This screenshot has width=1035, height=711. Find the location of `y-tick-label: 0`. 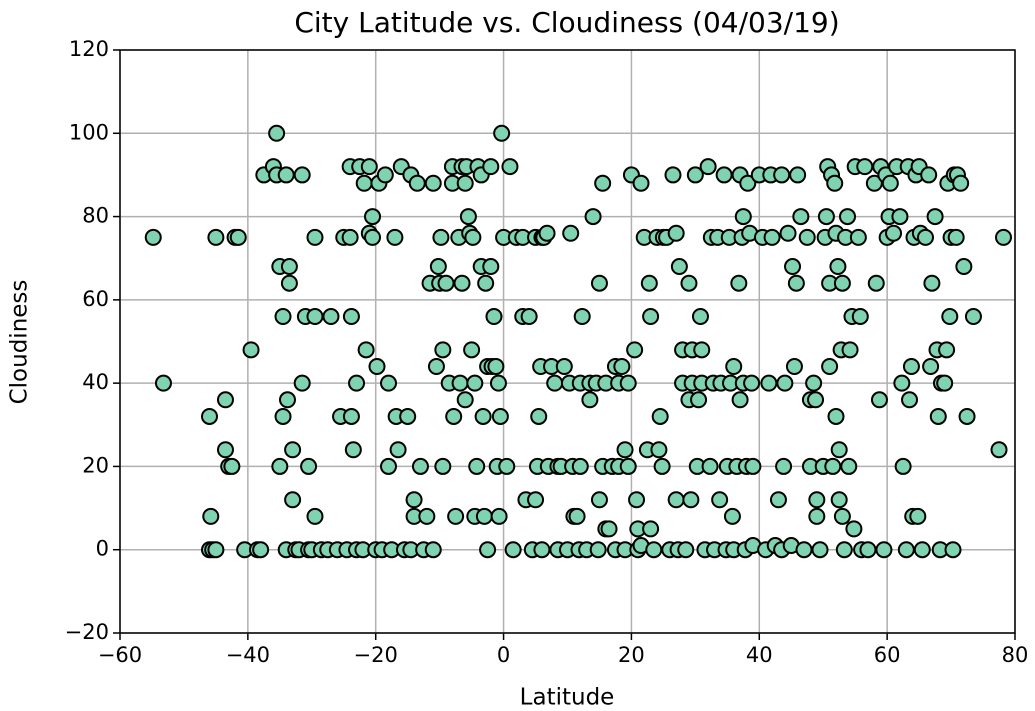

y-tick-label: 0 is located at coordinates (102, 549).